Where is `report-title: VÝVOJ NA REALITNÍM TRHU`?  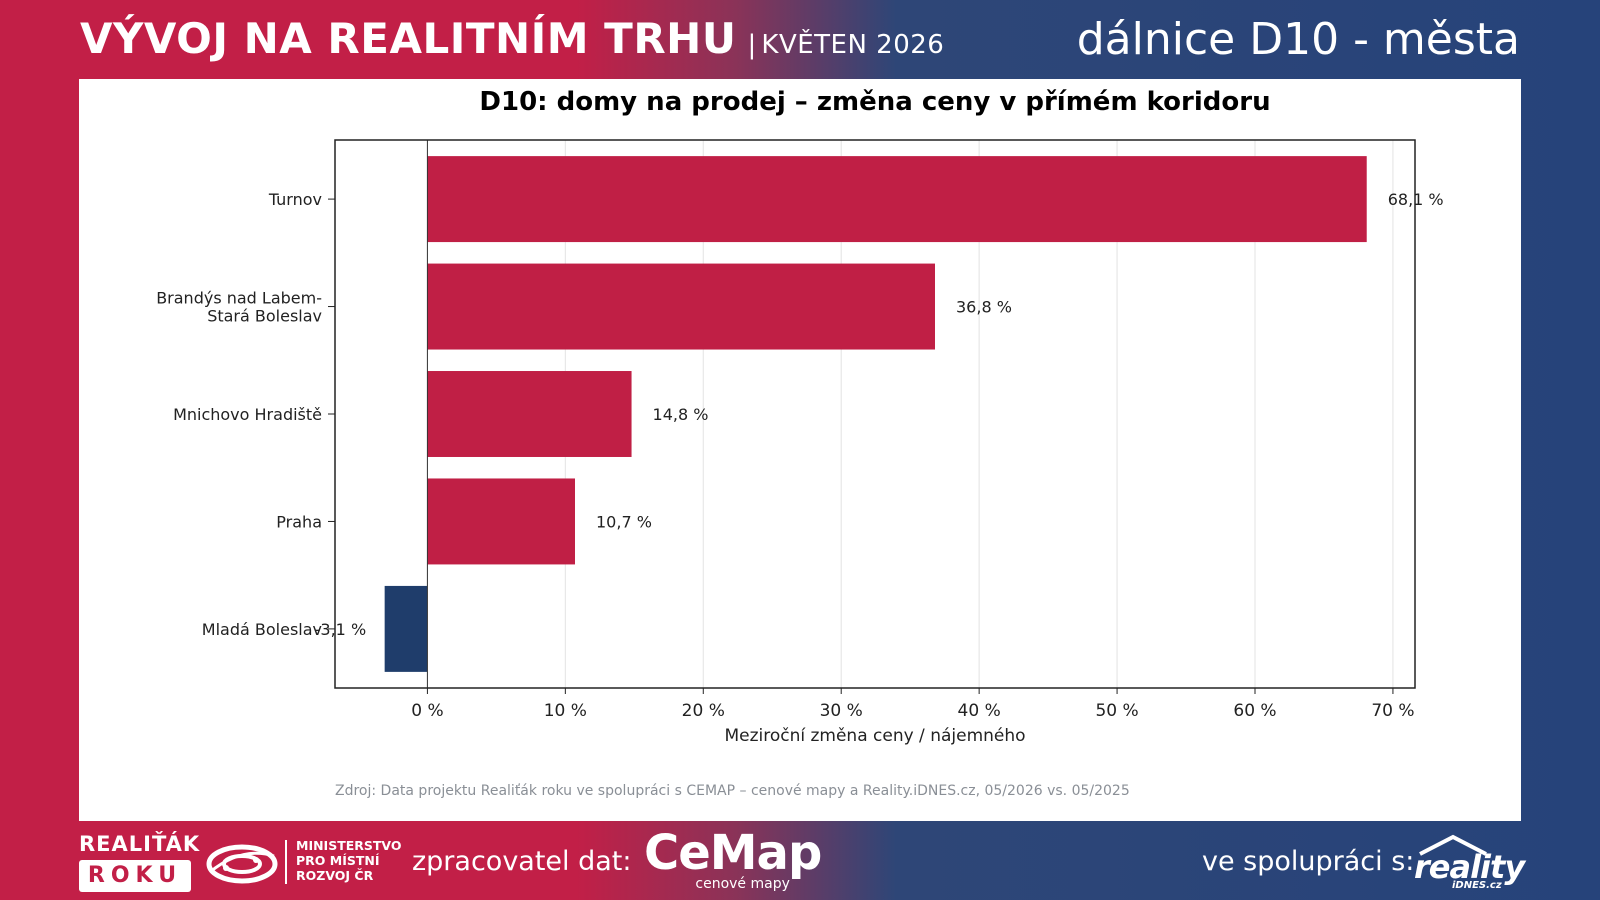 report-title: VÝVOJ NA REALITNÍM TRHU is located at coordinates (408, 38).